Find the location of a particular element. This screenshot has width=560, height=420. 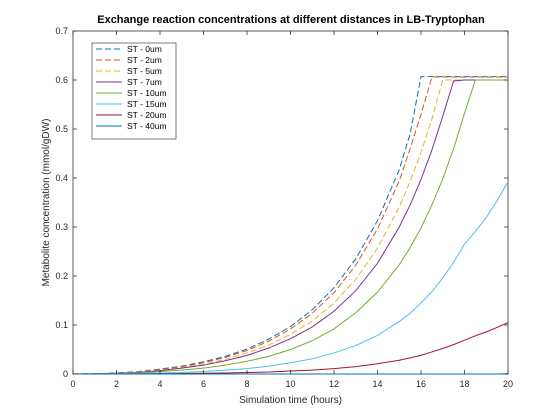

x-tick-label: 6 is located at coordinates (203, 384).